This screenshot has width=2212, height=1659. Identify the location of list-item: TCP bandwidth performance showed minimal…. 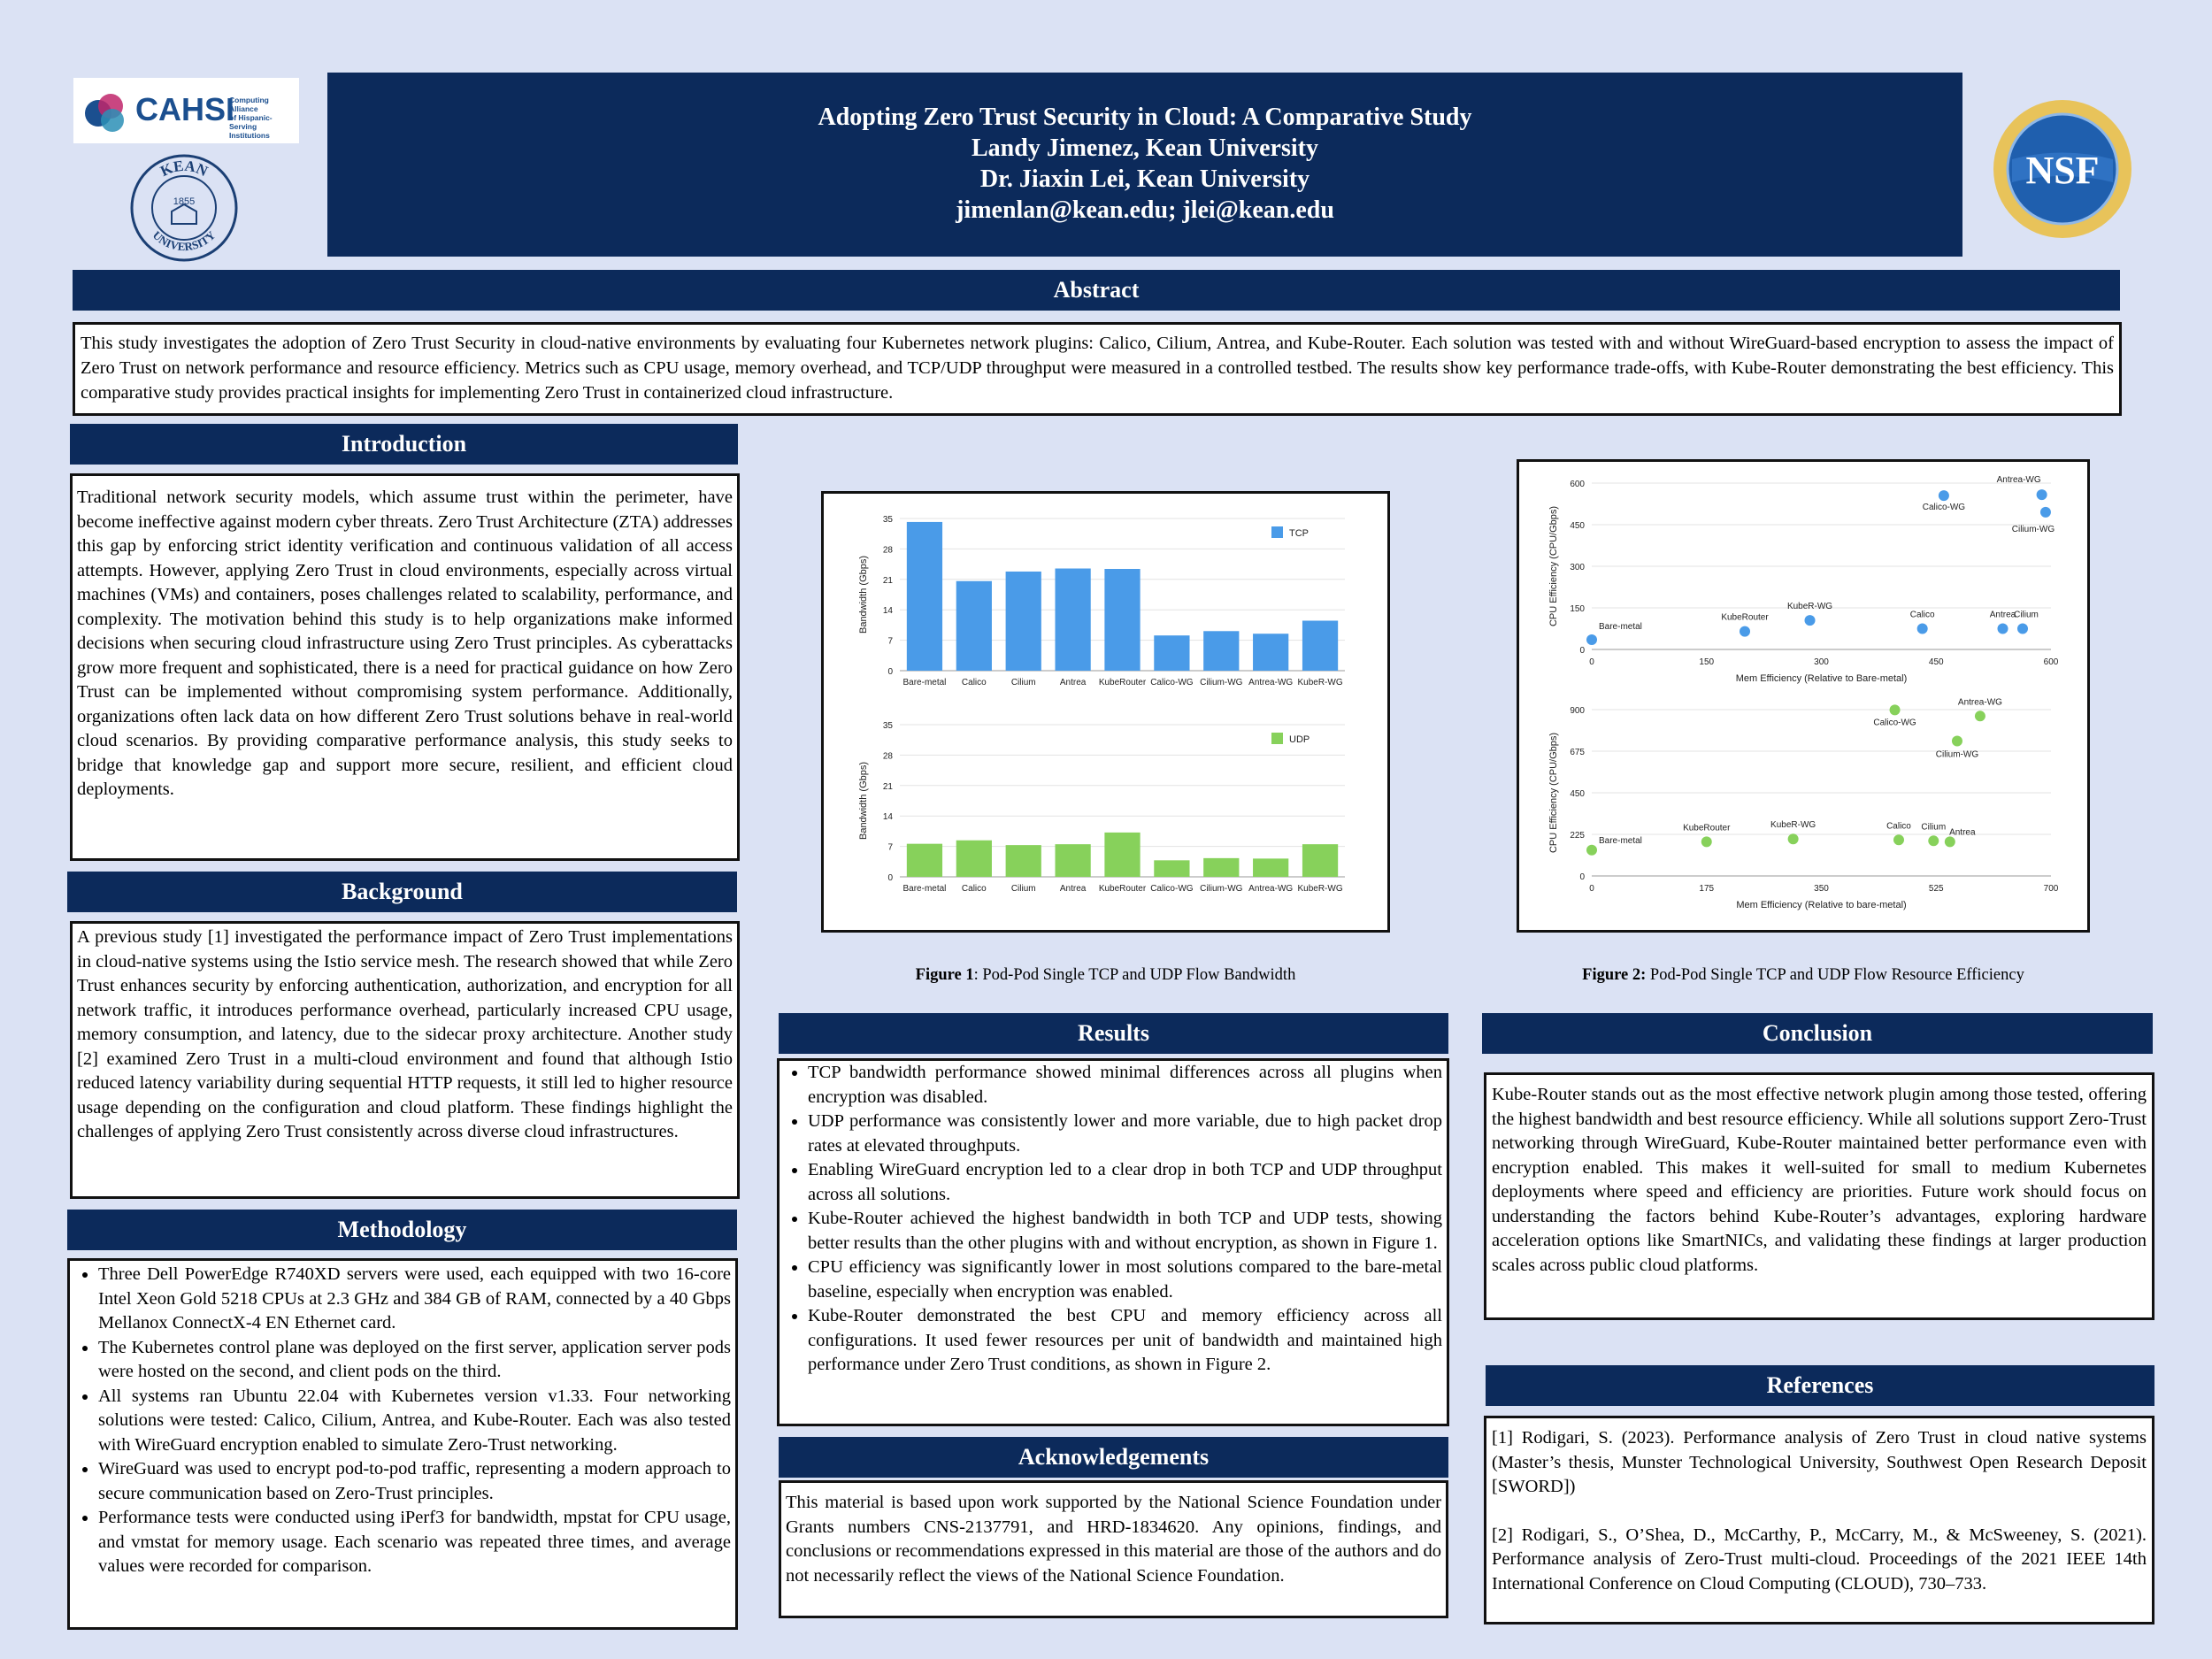
(1125, 1085).